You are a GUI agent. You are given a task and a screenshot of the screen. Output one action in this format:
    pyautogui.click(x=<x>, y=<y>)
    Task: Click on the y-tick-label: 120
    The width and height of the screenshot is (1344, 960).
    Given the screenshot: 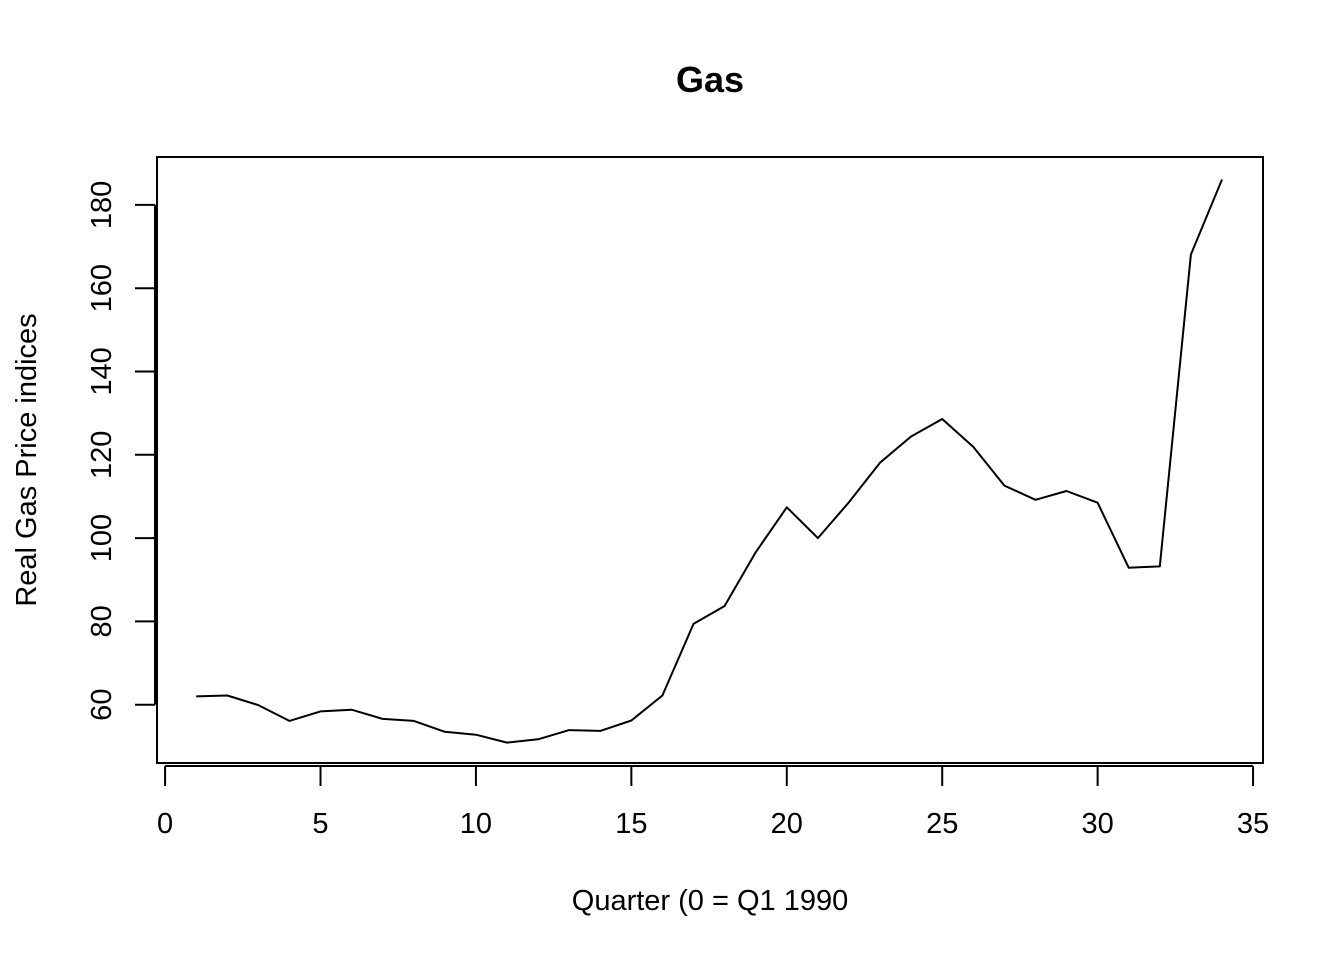 What is the action you would take?
    pyautogui.click(x=102, y=455)
    